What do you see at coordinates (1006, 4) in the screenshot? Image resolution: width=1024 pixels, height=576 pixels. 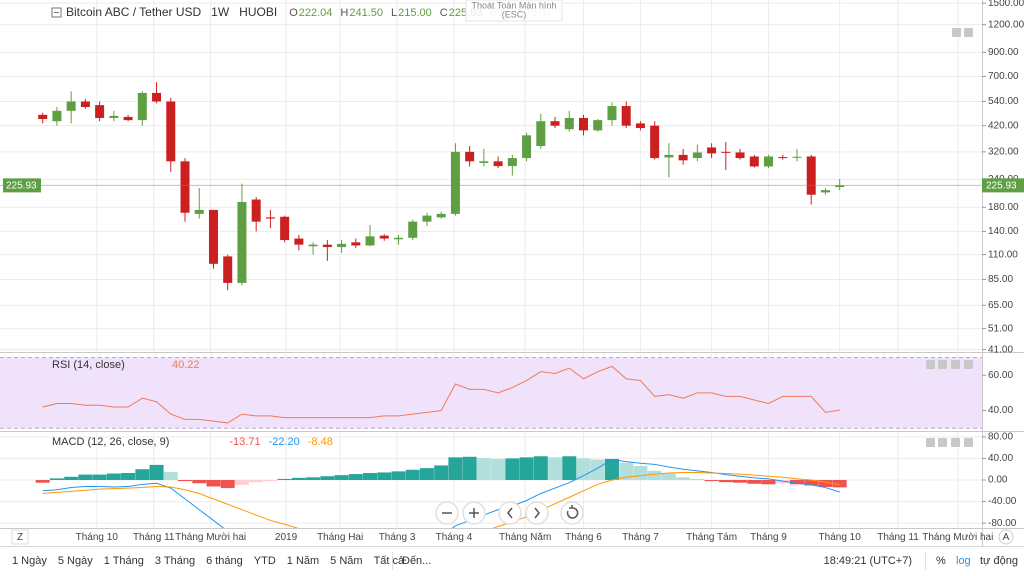 I see `y-tick-label: 1500.00` at bounding box center [1006, 4].